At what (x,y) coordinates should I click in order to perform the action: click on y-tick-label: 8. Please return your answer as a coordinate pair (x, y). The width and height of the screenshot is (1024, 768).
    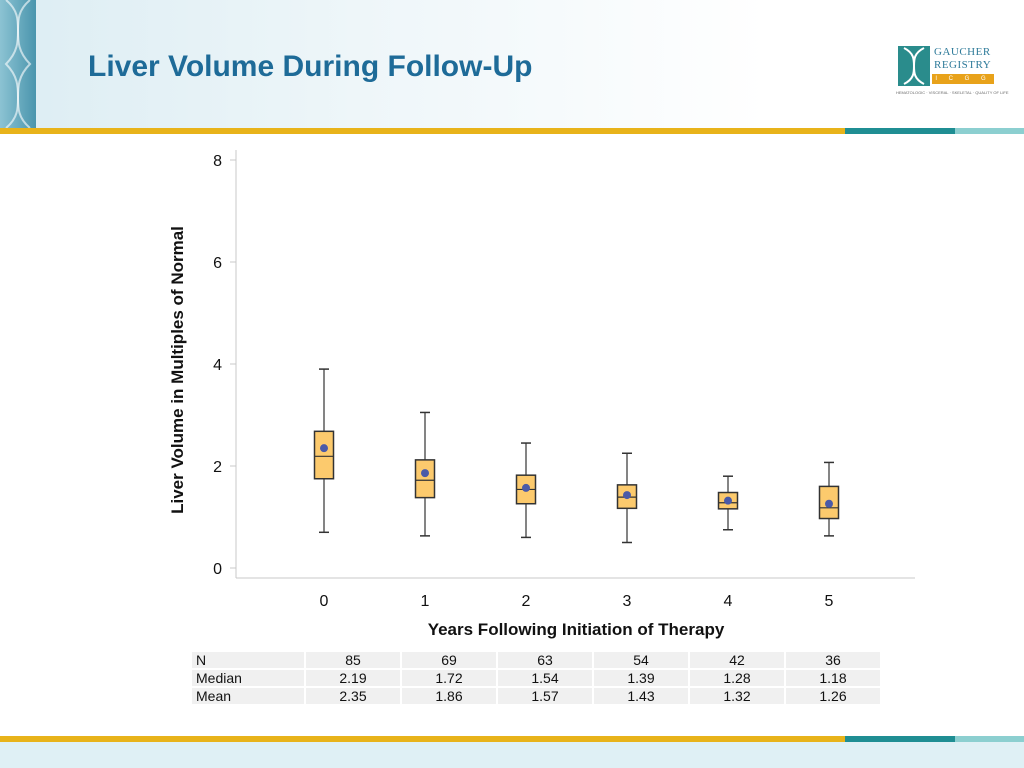
    Looking at the image, I should click on (217, 161).